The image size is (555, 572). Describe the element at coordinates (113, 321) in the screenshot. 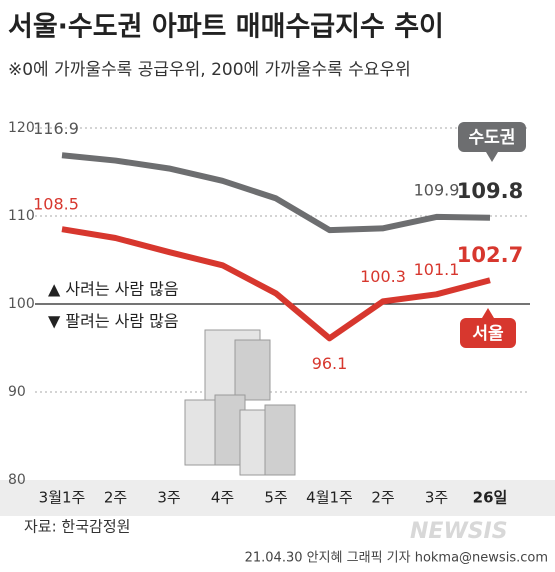

I see `annotation: ▼ 팔려는 사람 많음` at that location.